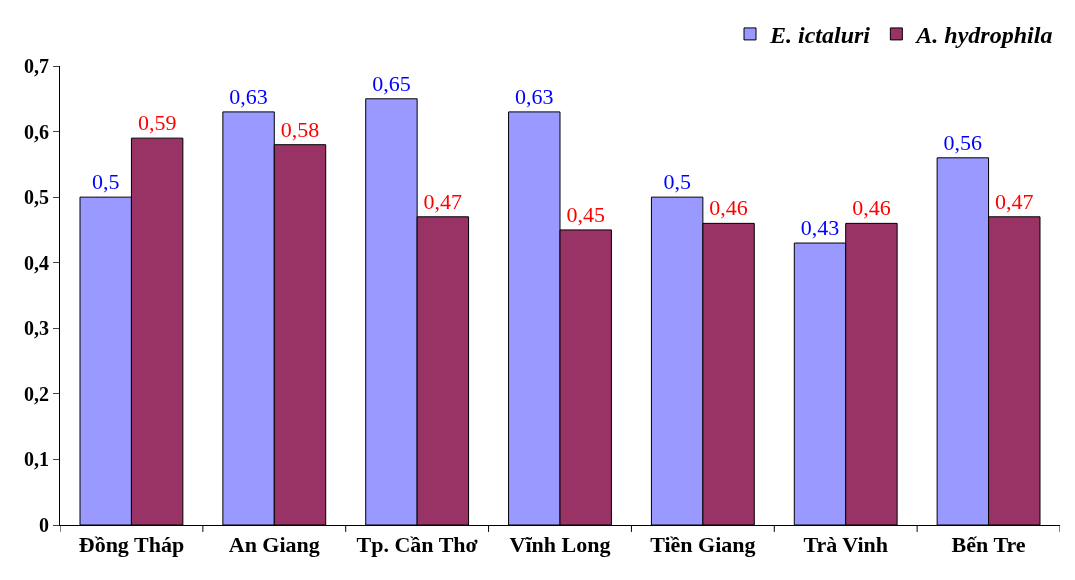 This screenshot has height=580, width=1075. What do you see at coordinates (131, 545) in the screenshot?
I see `x-tick-label: Đồng Tháp` at bounding box center [131, 545].